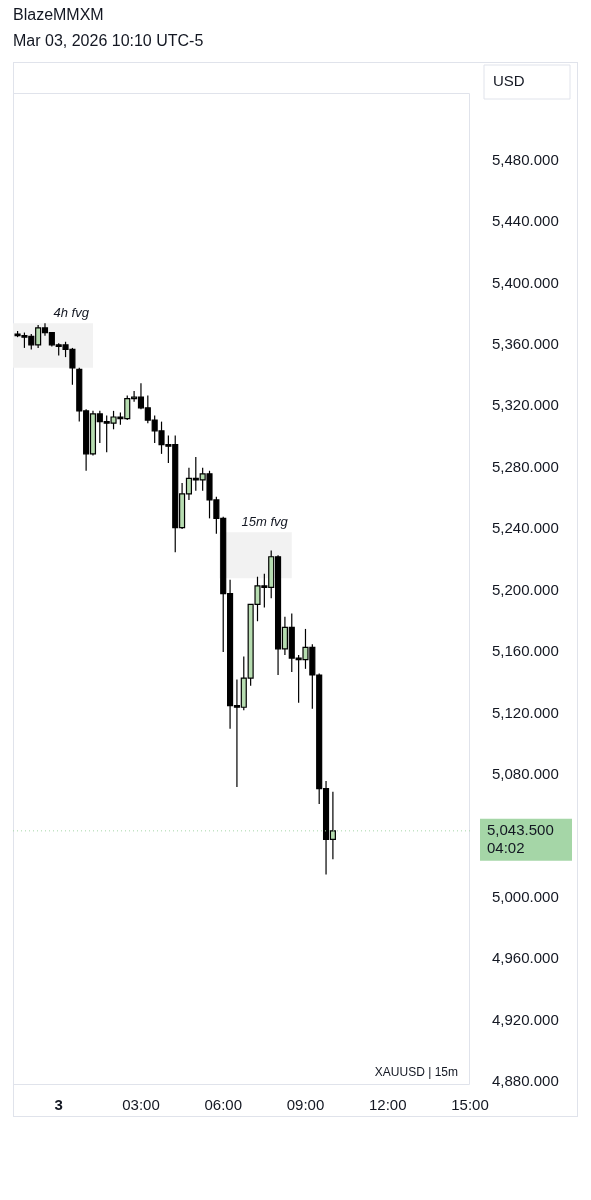  Describe the element at coordinates (71, 313) in the screenshot. I see `band-label: 4h fvg` at that location.